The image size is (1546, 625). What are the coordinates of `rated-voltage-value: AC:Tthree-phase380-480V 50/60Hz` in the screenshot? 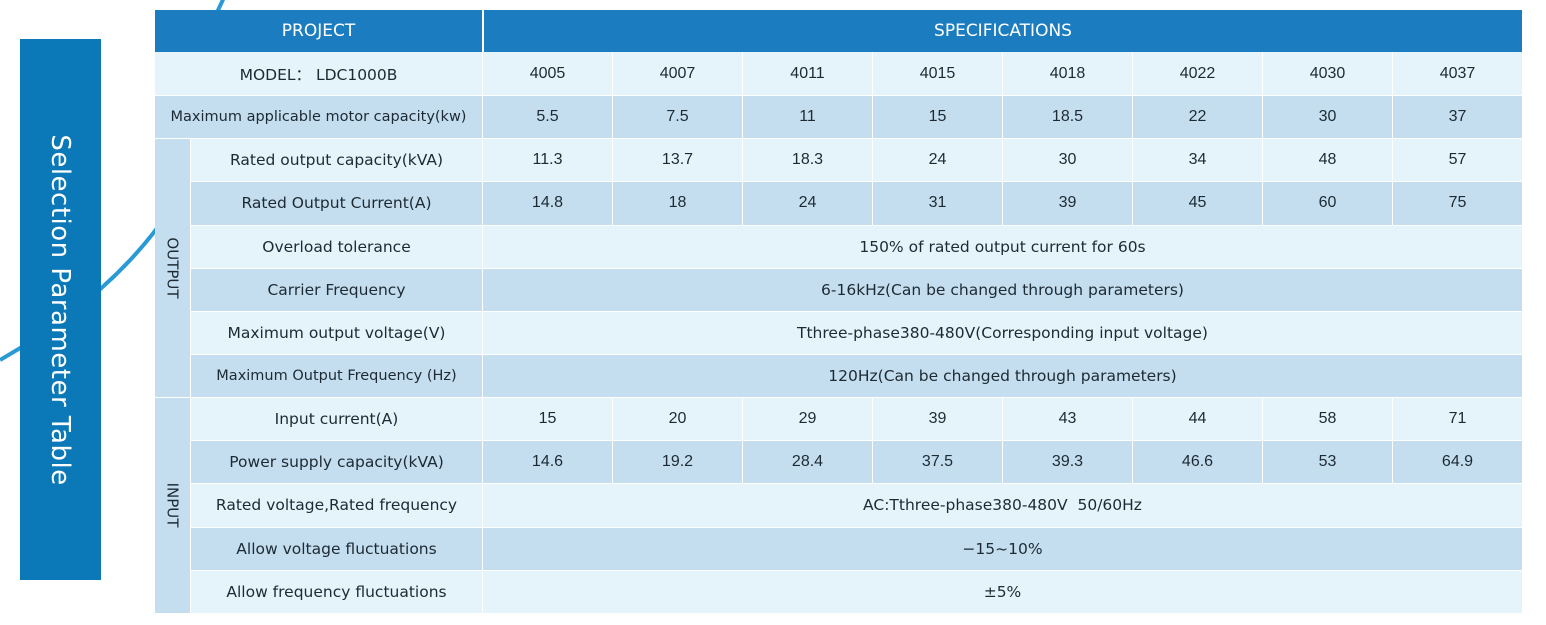 It's located at (1002, 505).